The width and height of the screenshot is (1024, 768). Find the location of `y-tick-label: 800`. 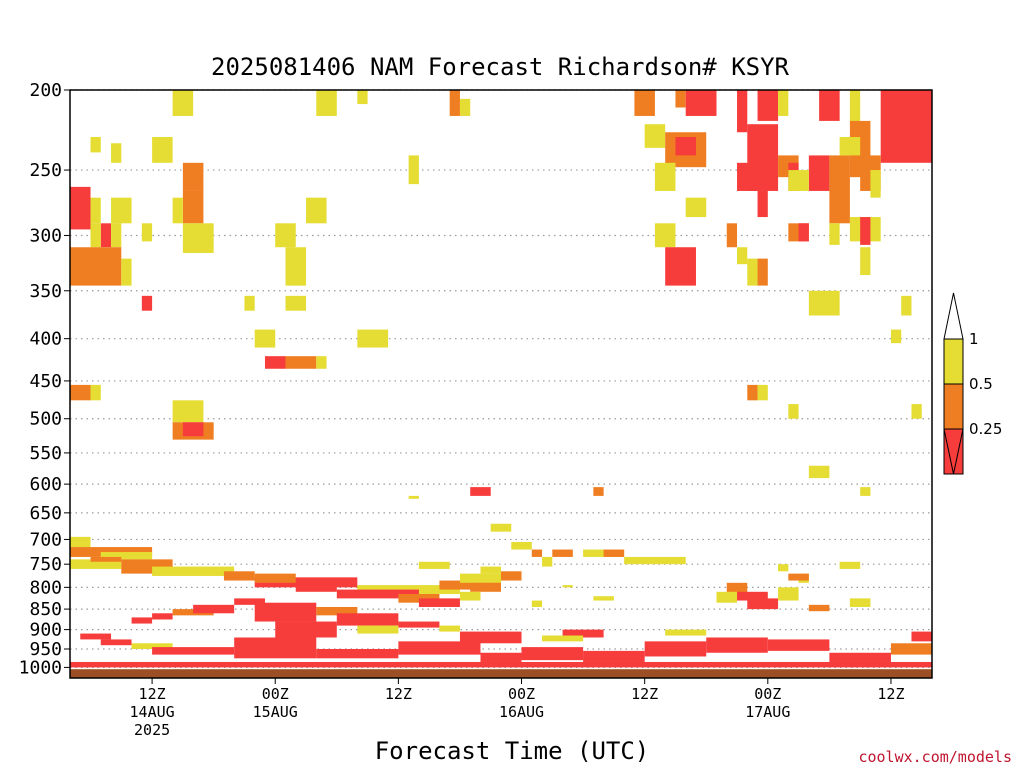

y-tick-label: 800 is located at coordinates (45, 587).